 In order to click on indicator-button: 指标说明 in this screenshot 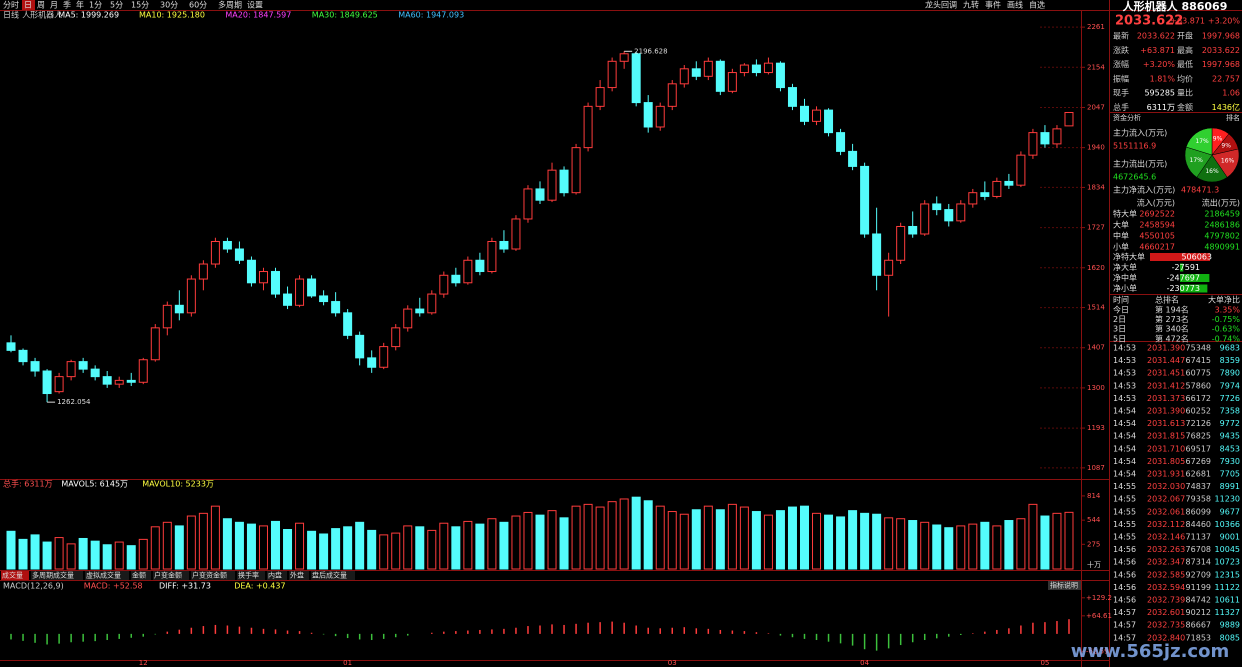, I will do `click(1064, 585)`.